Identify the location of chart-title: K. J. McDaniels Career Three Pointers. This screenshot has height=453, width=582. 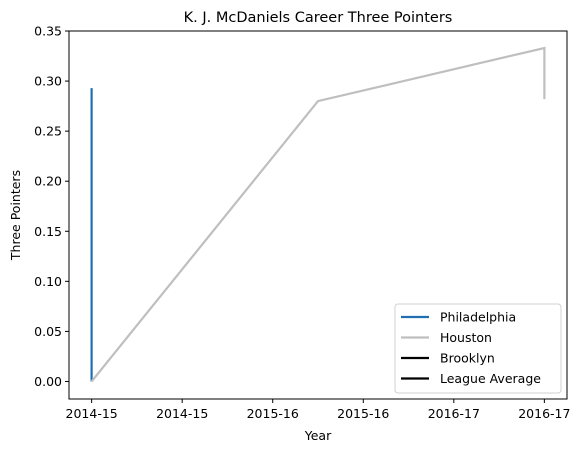
(318, 18).